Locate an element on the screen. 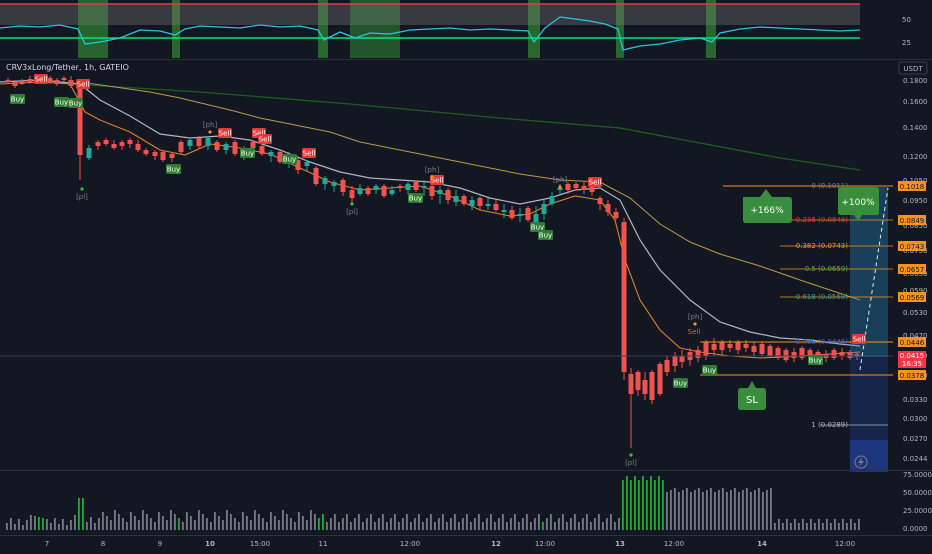  currency-button: USDT is located at coordinates (913, 68).